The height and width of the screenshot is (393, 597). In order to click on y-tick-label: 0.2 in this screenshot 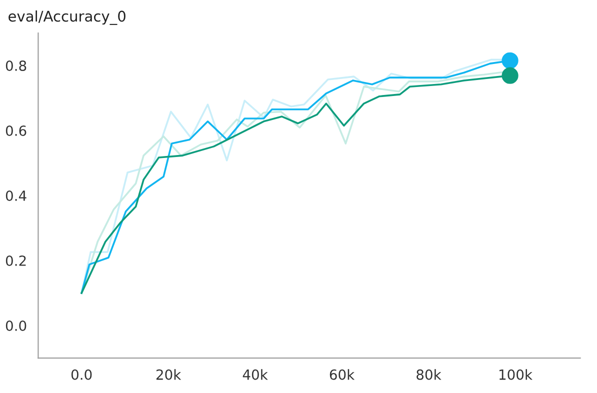, I will do `click(16, 260)`.